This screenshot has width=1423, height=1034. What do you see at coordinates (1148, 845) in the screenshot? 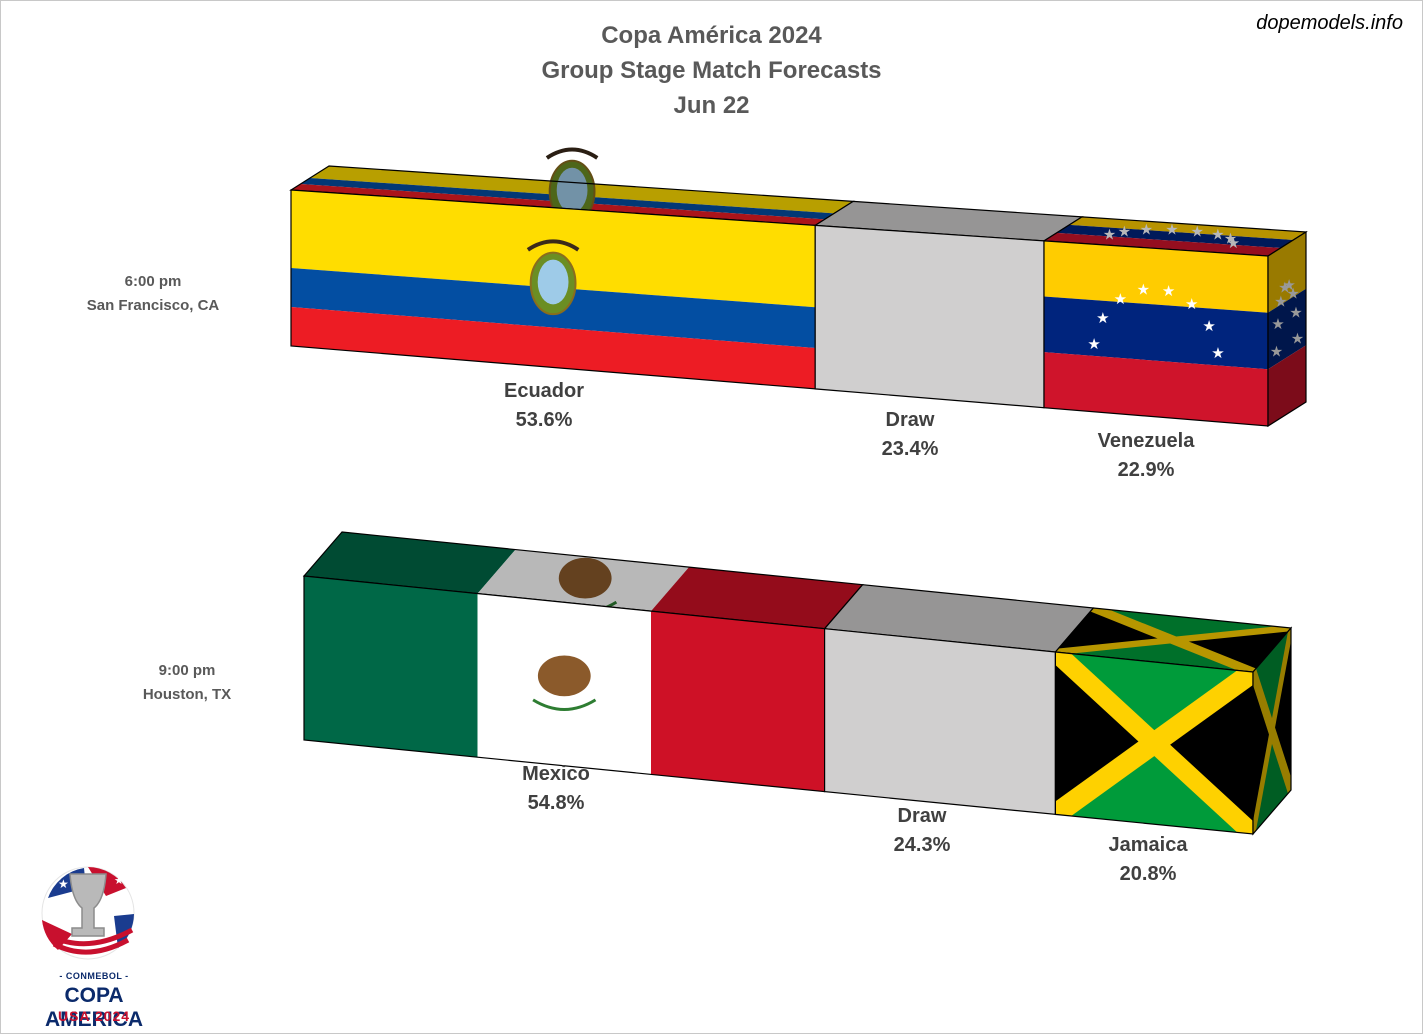
I see `outcome-name: Jamaica` at bounding box center [1148, 845].